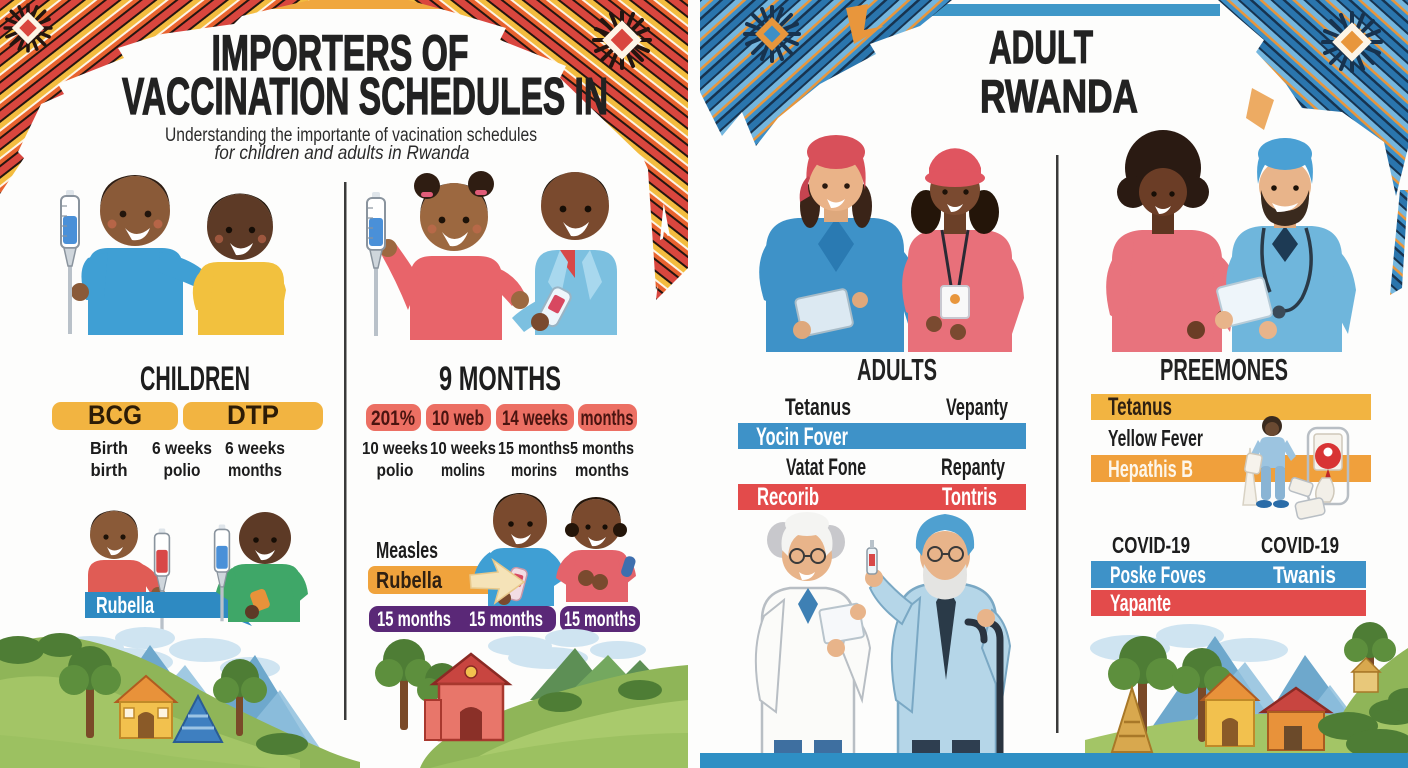 Image resolution: width=1408 pixels, height=768 pixels. What do you see at coordinates (534, 470) in the screenshot?
I see `svg-text: morins` at bounding box center [534, 470].